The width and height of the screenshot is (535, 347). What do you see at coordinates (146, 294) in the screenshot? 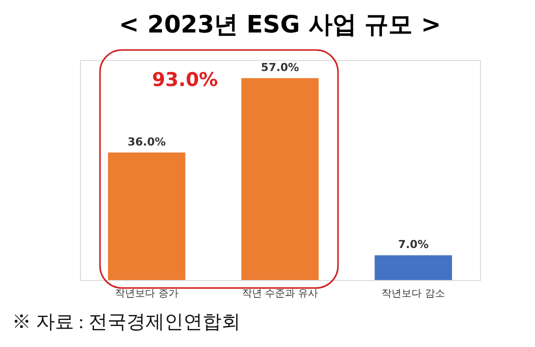
I see `x-tick-label: 작년보다 증가` at bounding box center [146, 294].